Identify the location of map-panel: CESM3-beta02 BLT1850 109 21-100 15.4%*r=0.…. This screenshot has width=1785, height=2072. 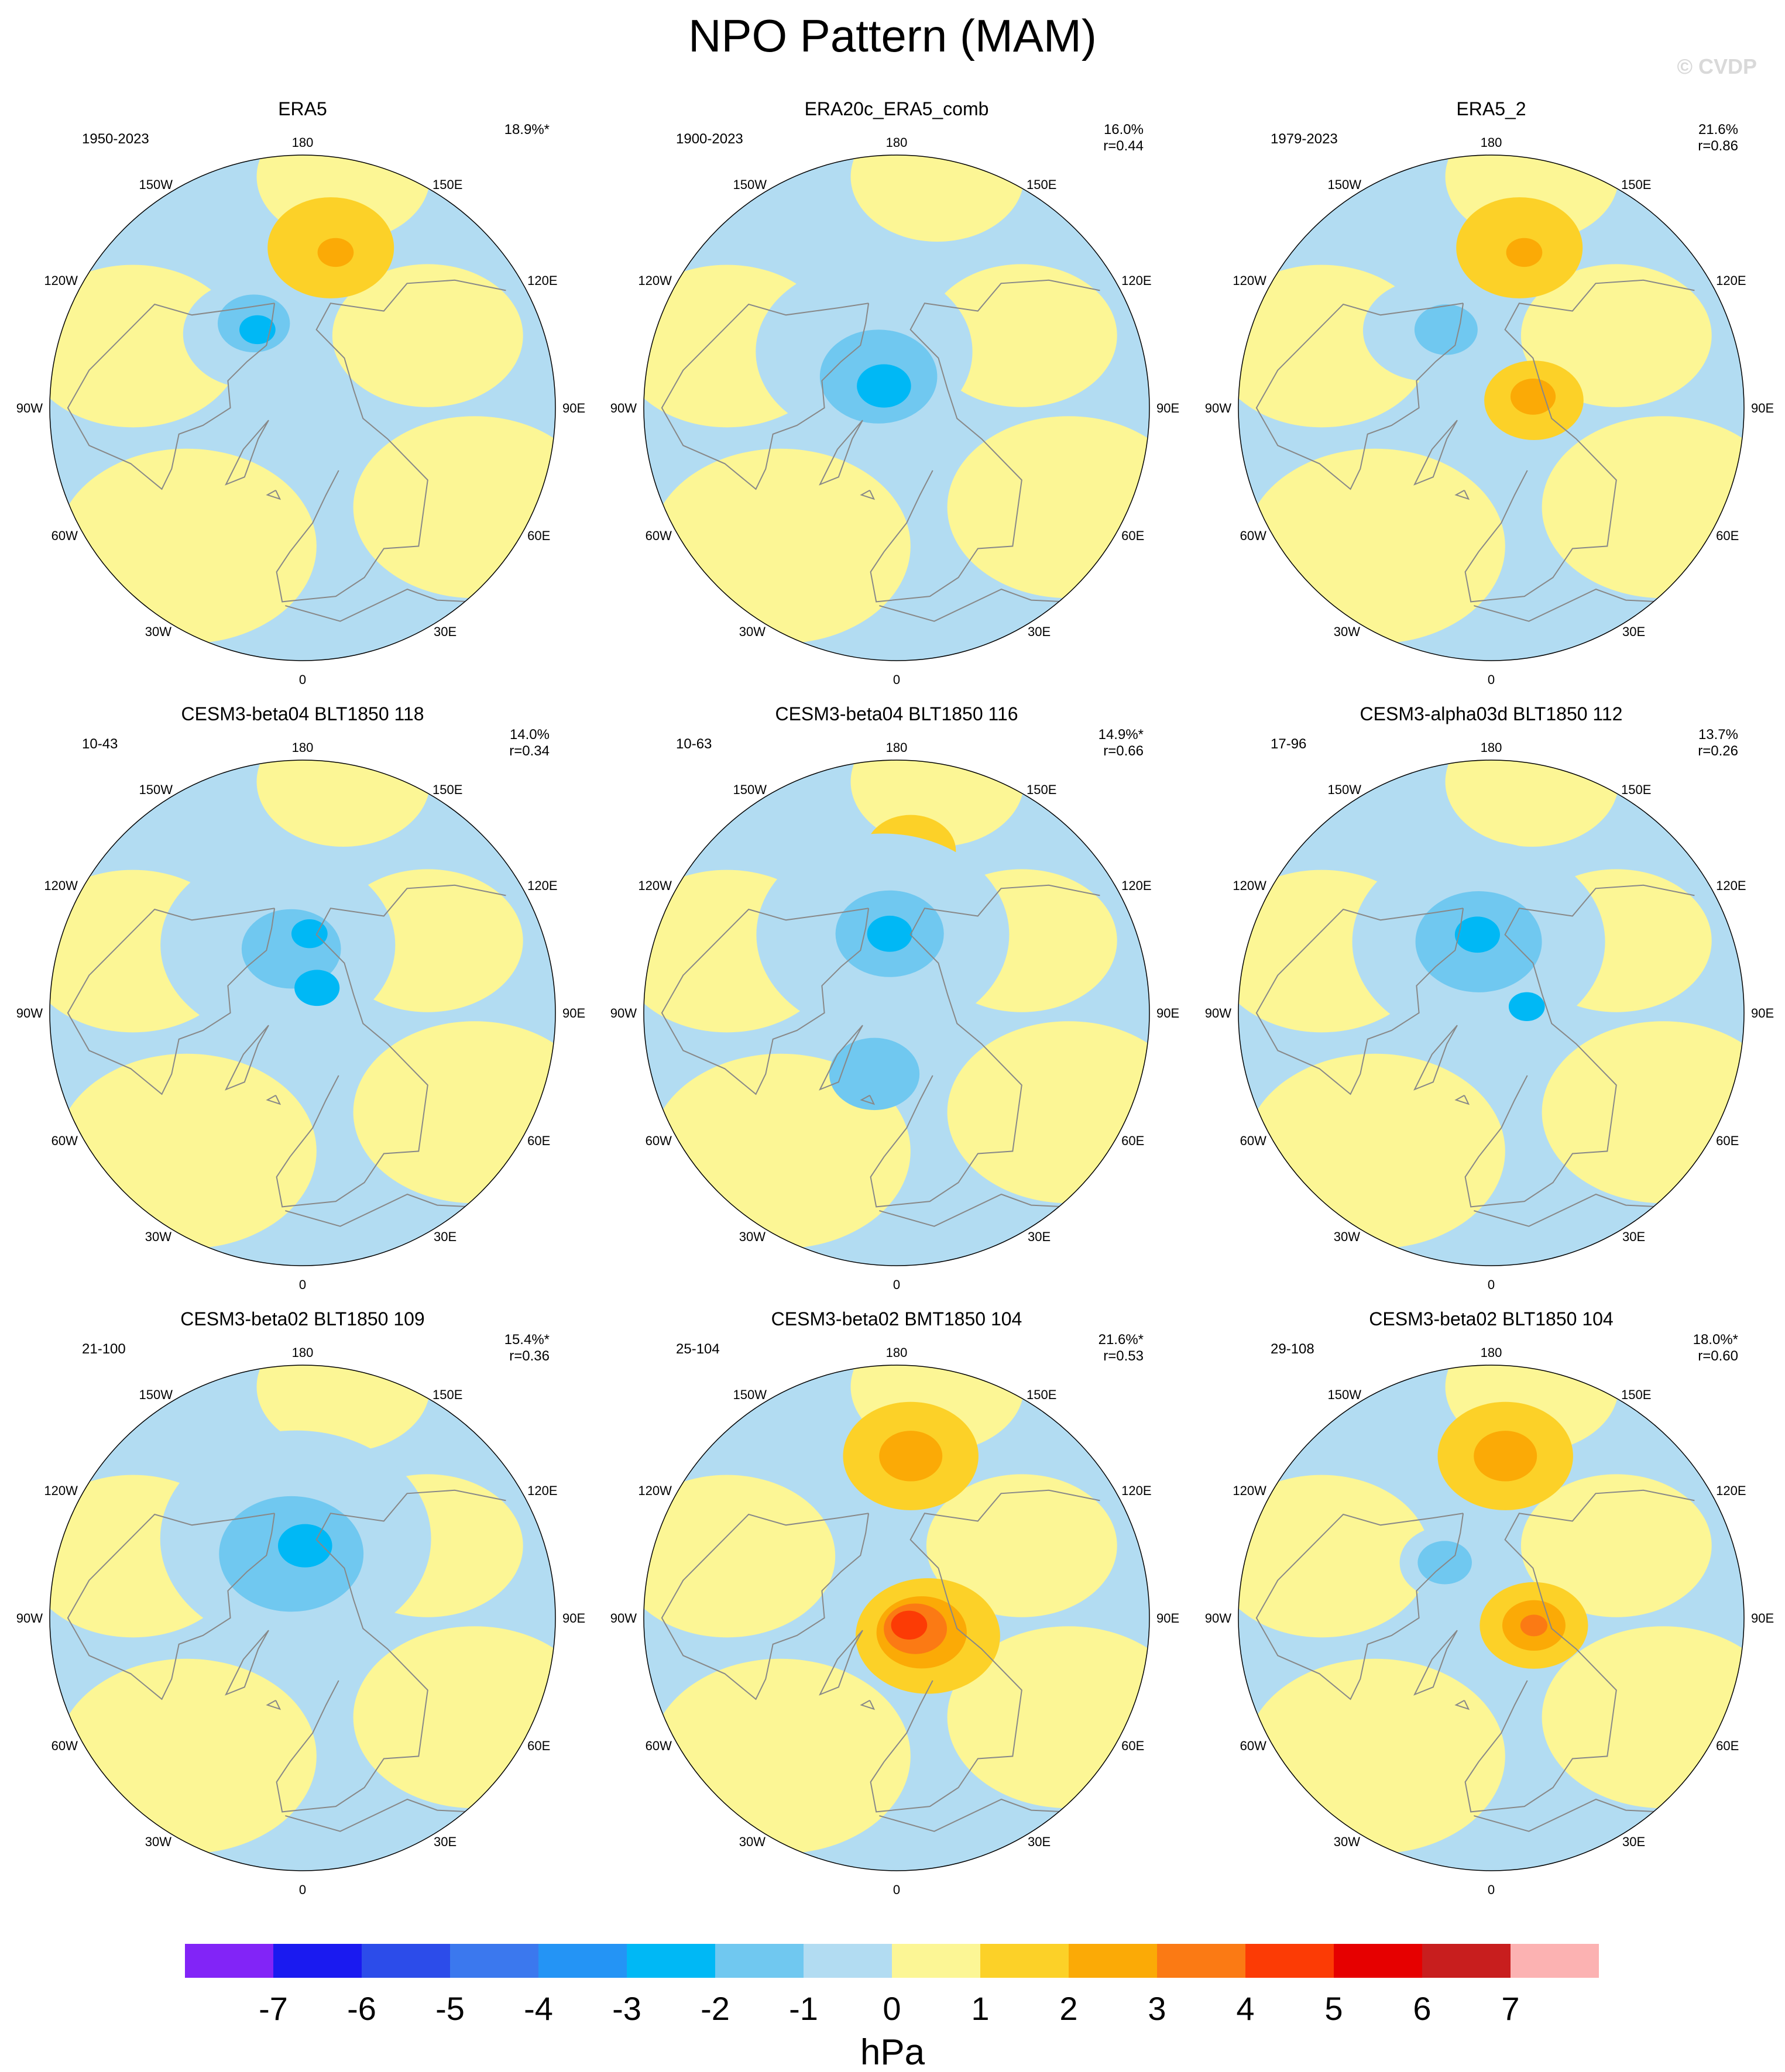
(300, 1602).